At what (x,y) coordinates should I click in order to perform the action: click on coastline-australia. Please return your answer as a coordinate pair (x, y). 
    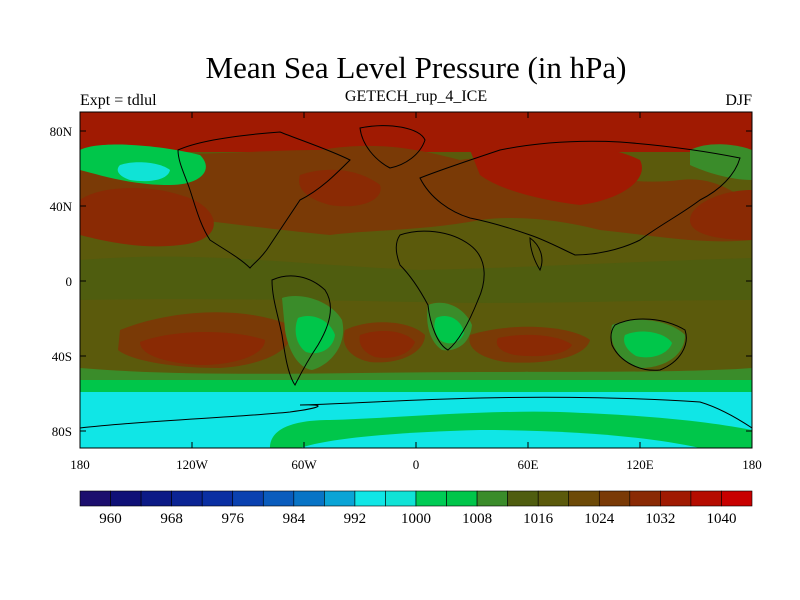
    Looking at the image, I should click on (648, 344).